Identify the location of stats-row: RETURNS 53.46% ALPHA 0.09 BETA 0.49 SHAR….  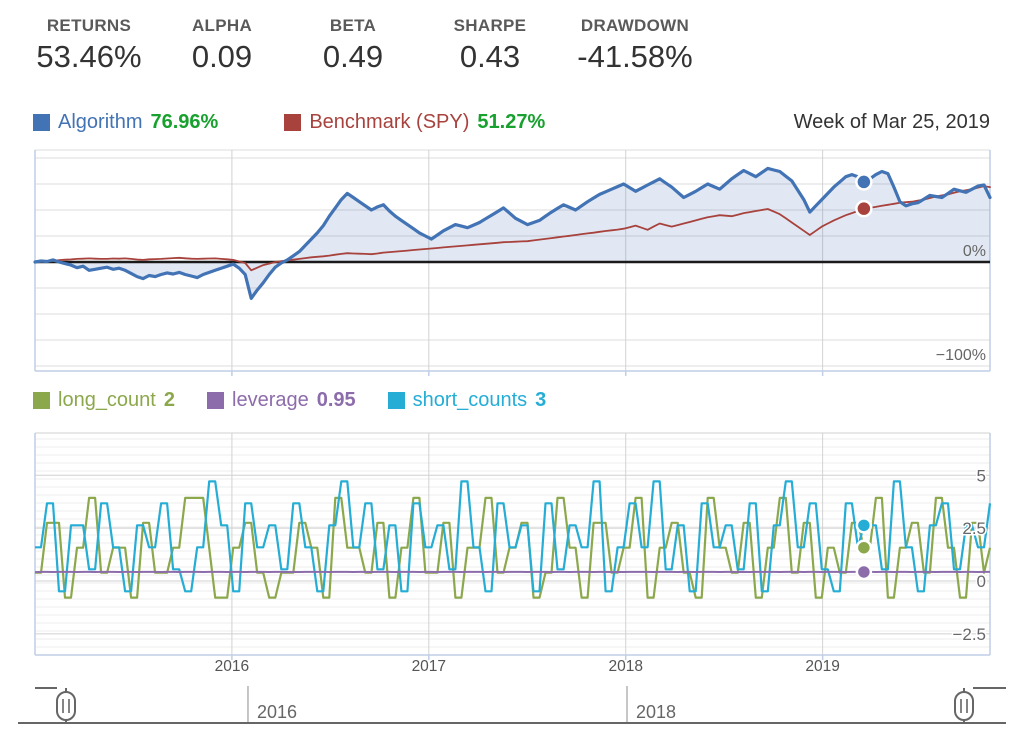
(365, 45).